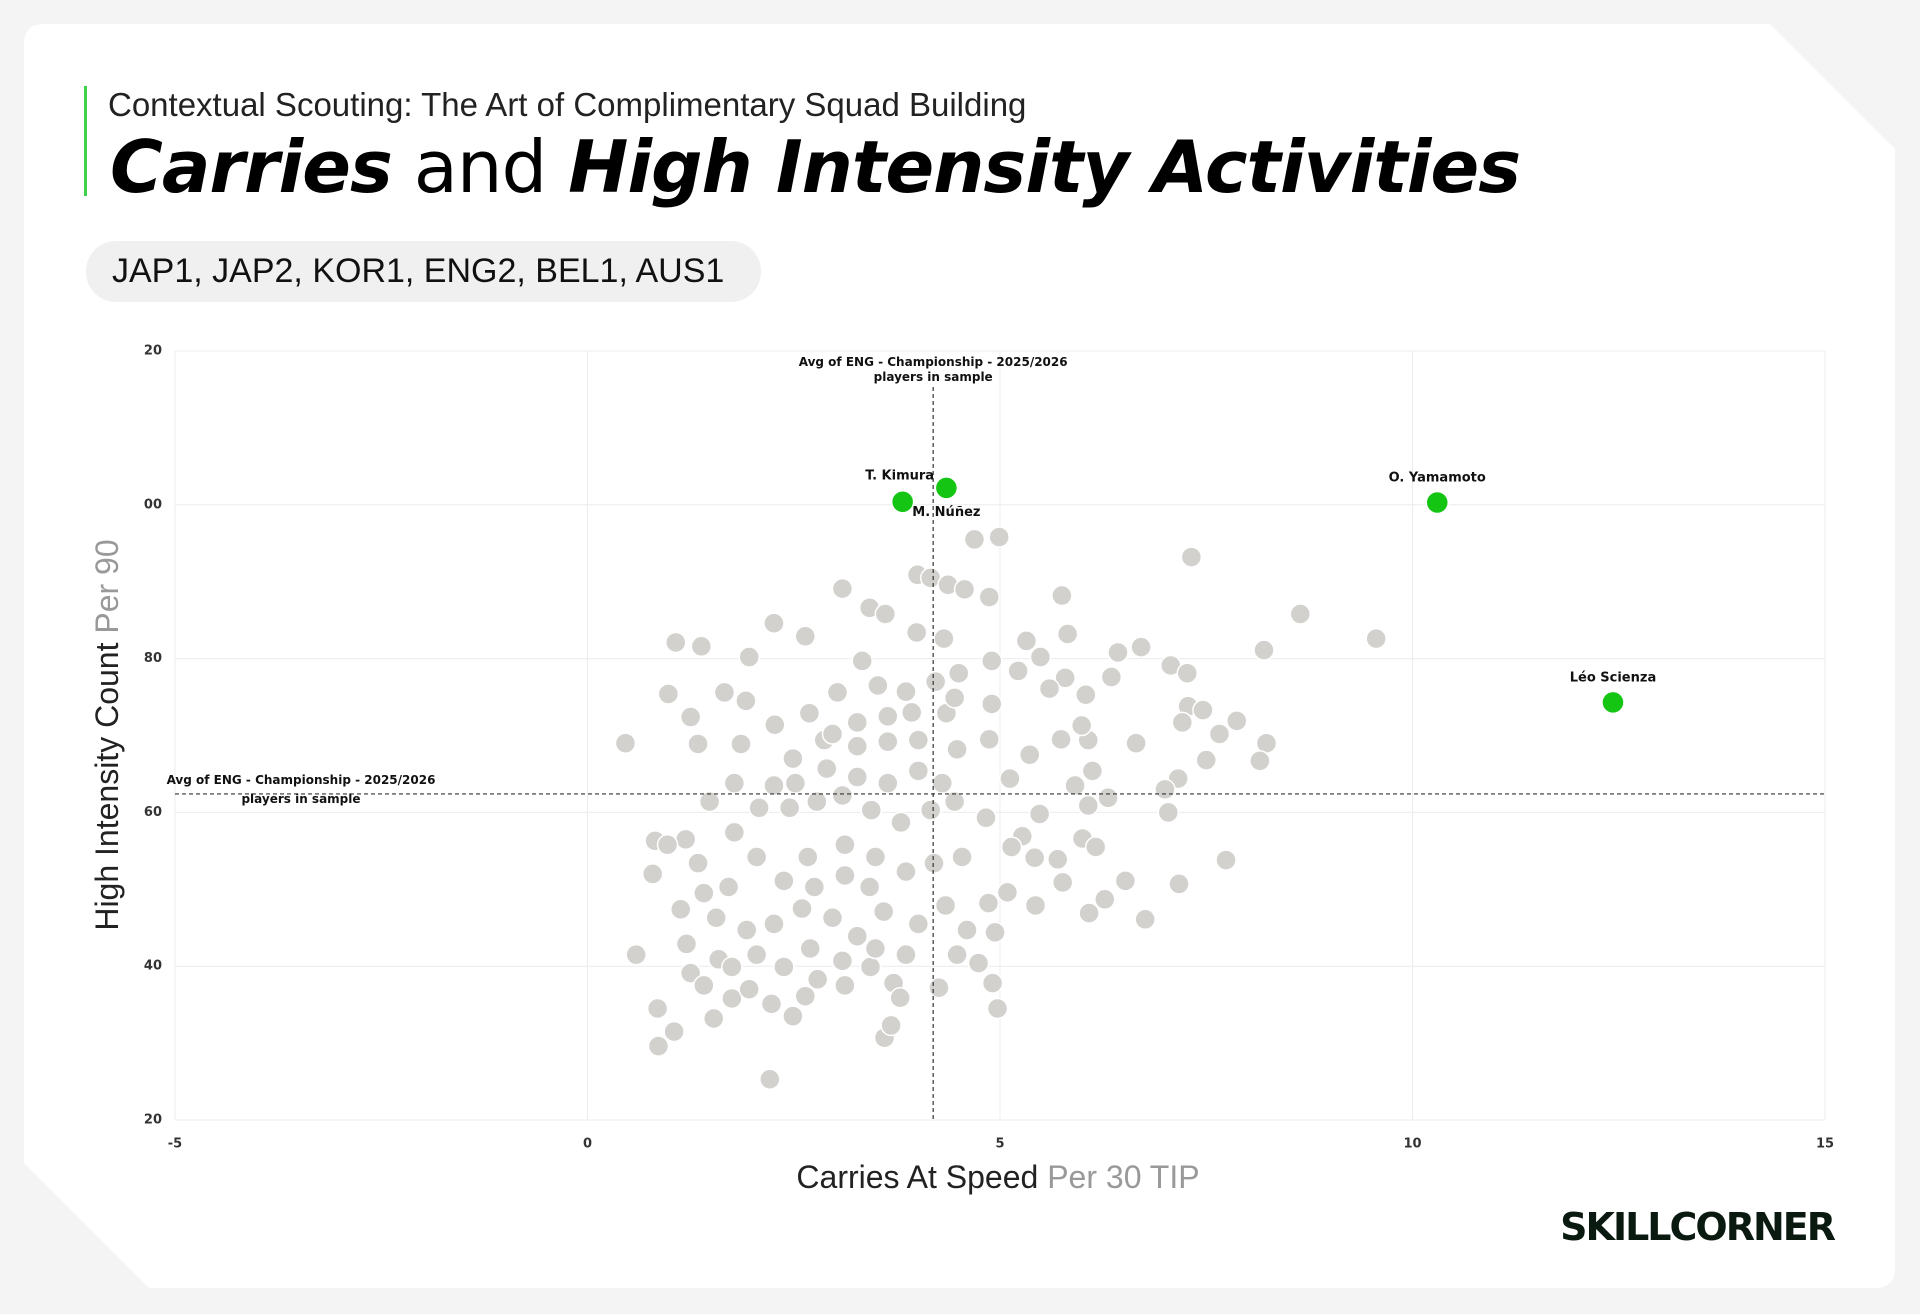  I want to click on x-tick-label: 5, so click(999, 1144).